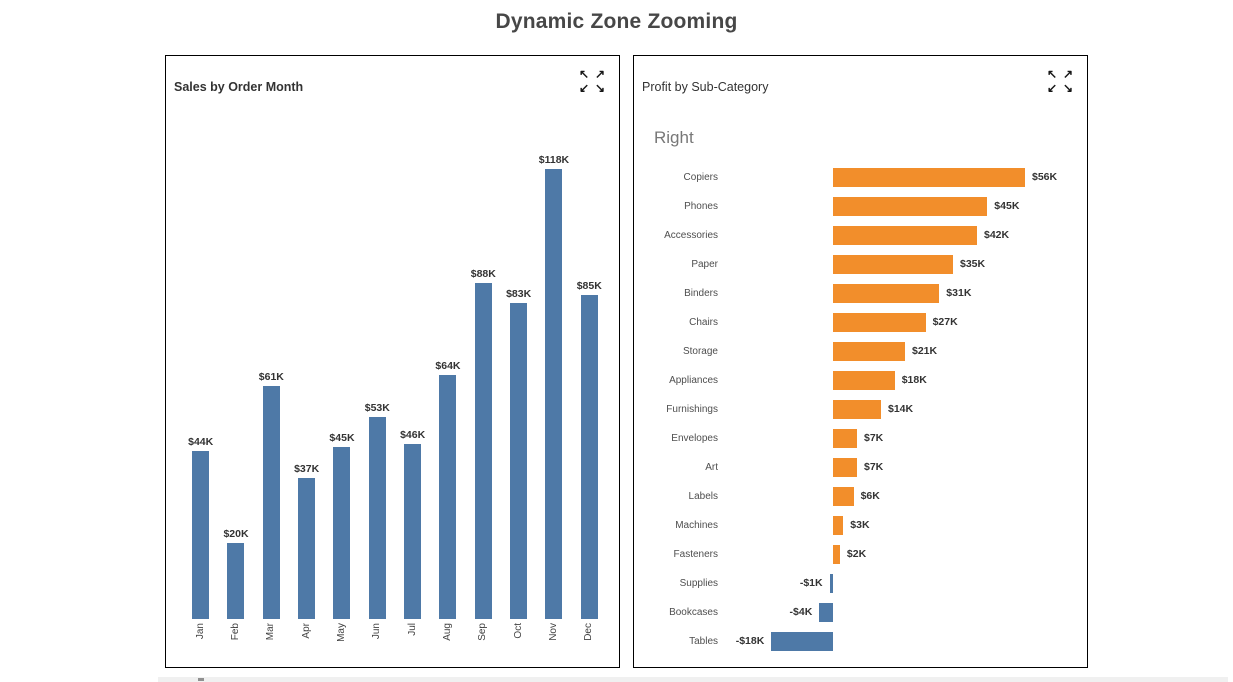 This screenshot has height=682, width=1233. What do you see at coordinates (801, 612) in the screenshot?
I see `bar-value-label: -$4K` at bounding box center [801, 612].